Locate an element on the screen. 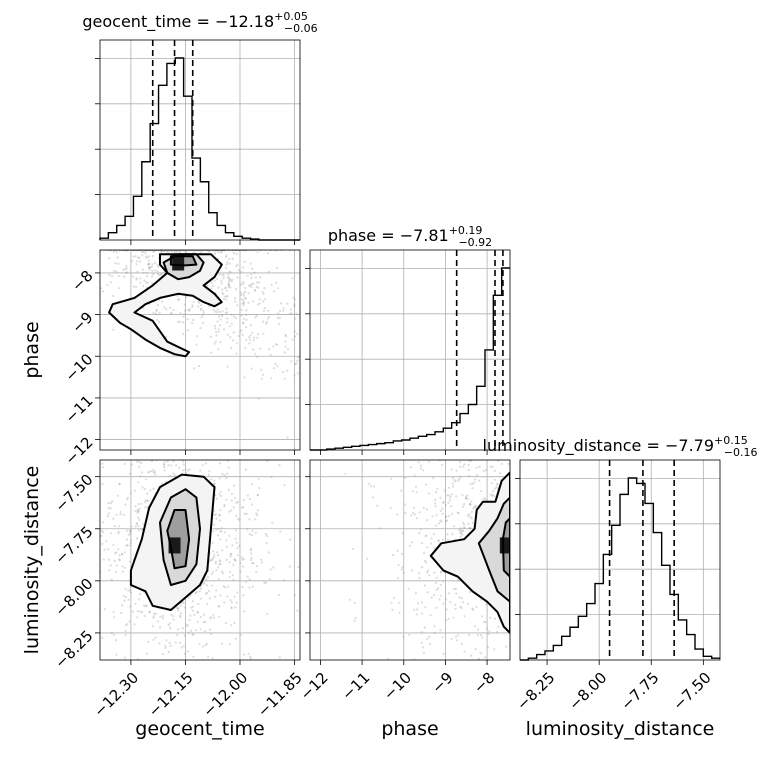  panel-frame is located at coordinates (620, 560).